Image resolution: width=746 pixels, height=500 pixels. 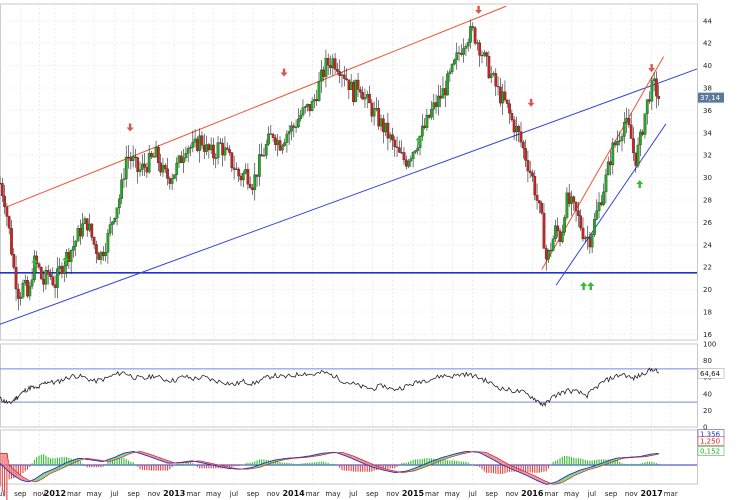 I want to click on macd-signal-line, so click(x=329, y=468).